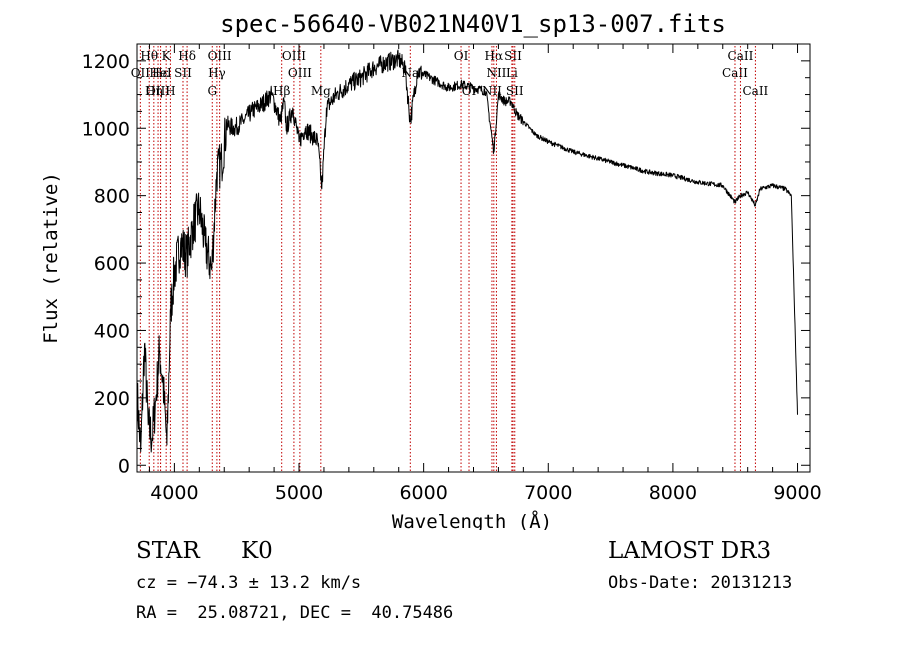  Describe the element at coordinates (513, 56) in the screenshot. I see `line-label-23: SII` at that location.